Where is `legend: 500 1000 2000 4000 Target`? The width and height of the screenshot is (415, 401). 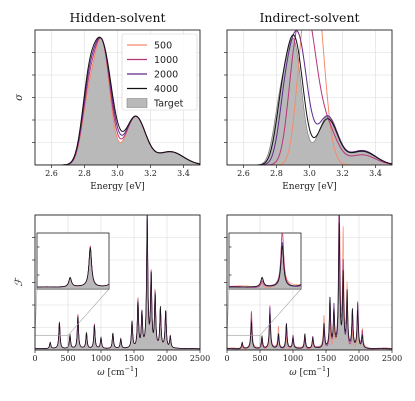 legend: 500 1000 2000 4000 Target is located at coordinates (159, 72).